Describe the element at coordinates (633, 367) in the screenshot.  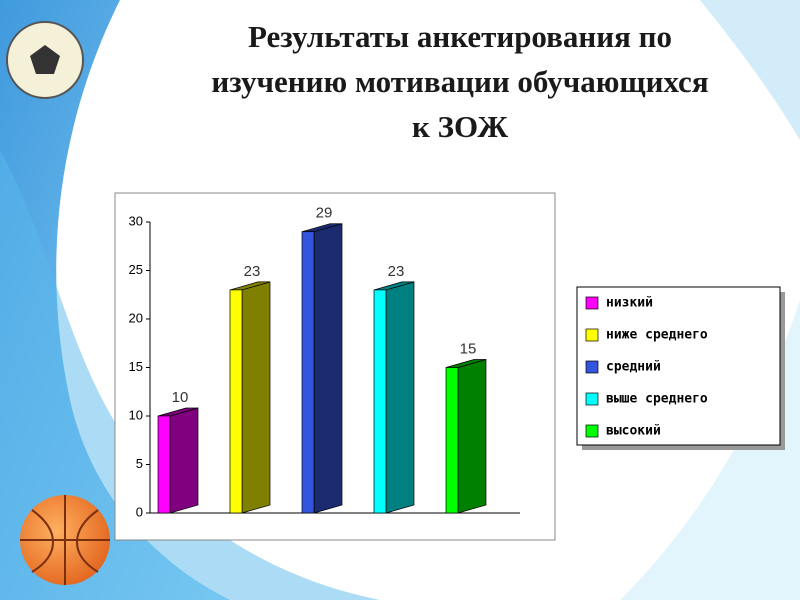
I see `legend-label: средний` at that location.